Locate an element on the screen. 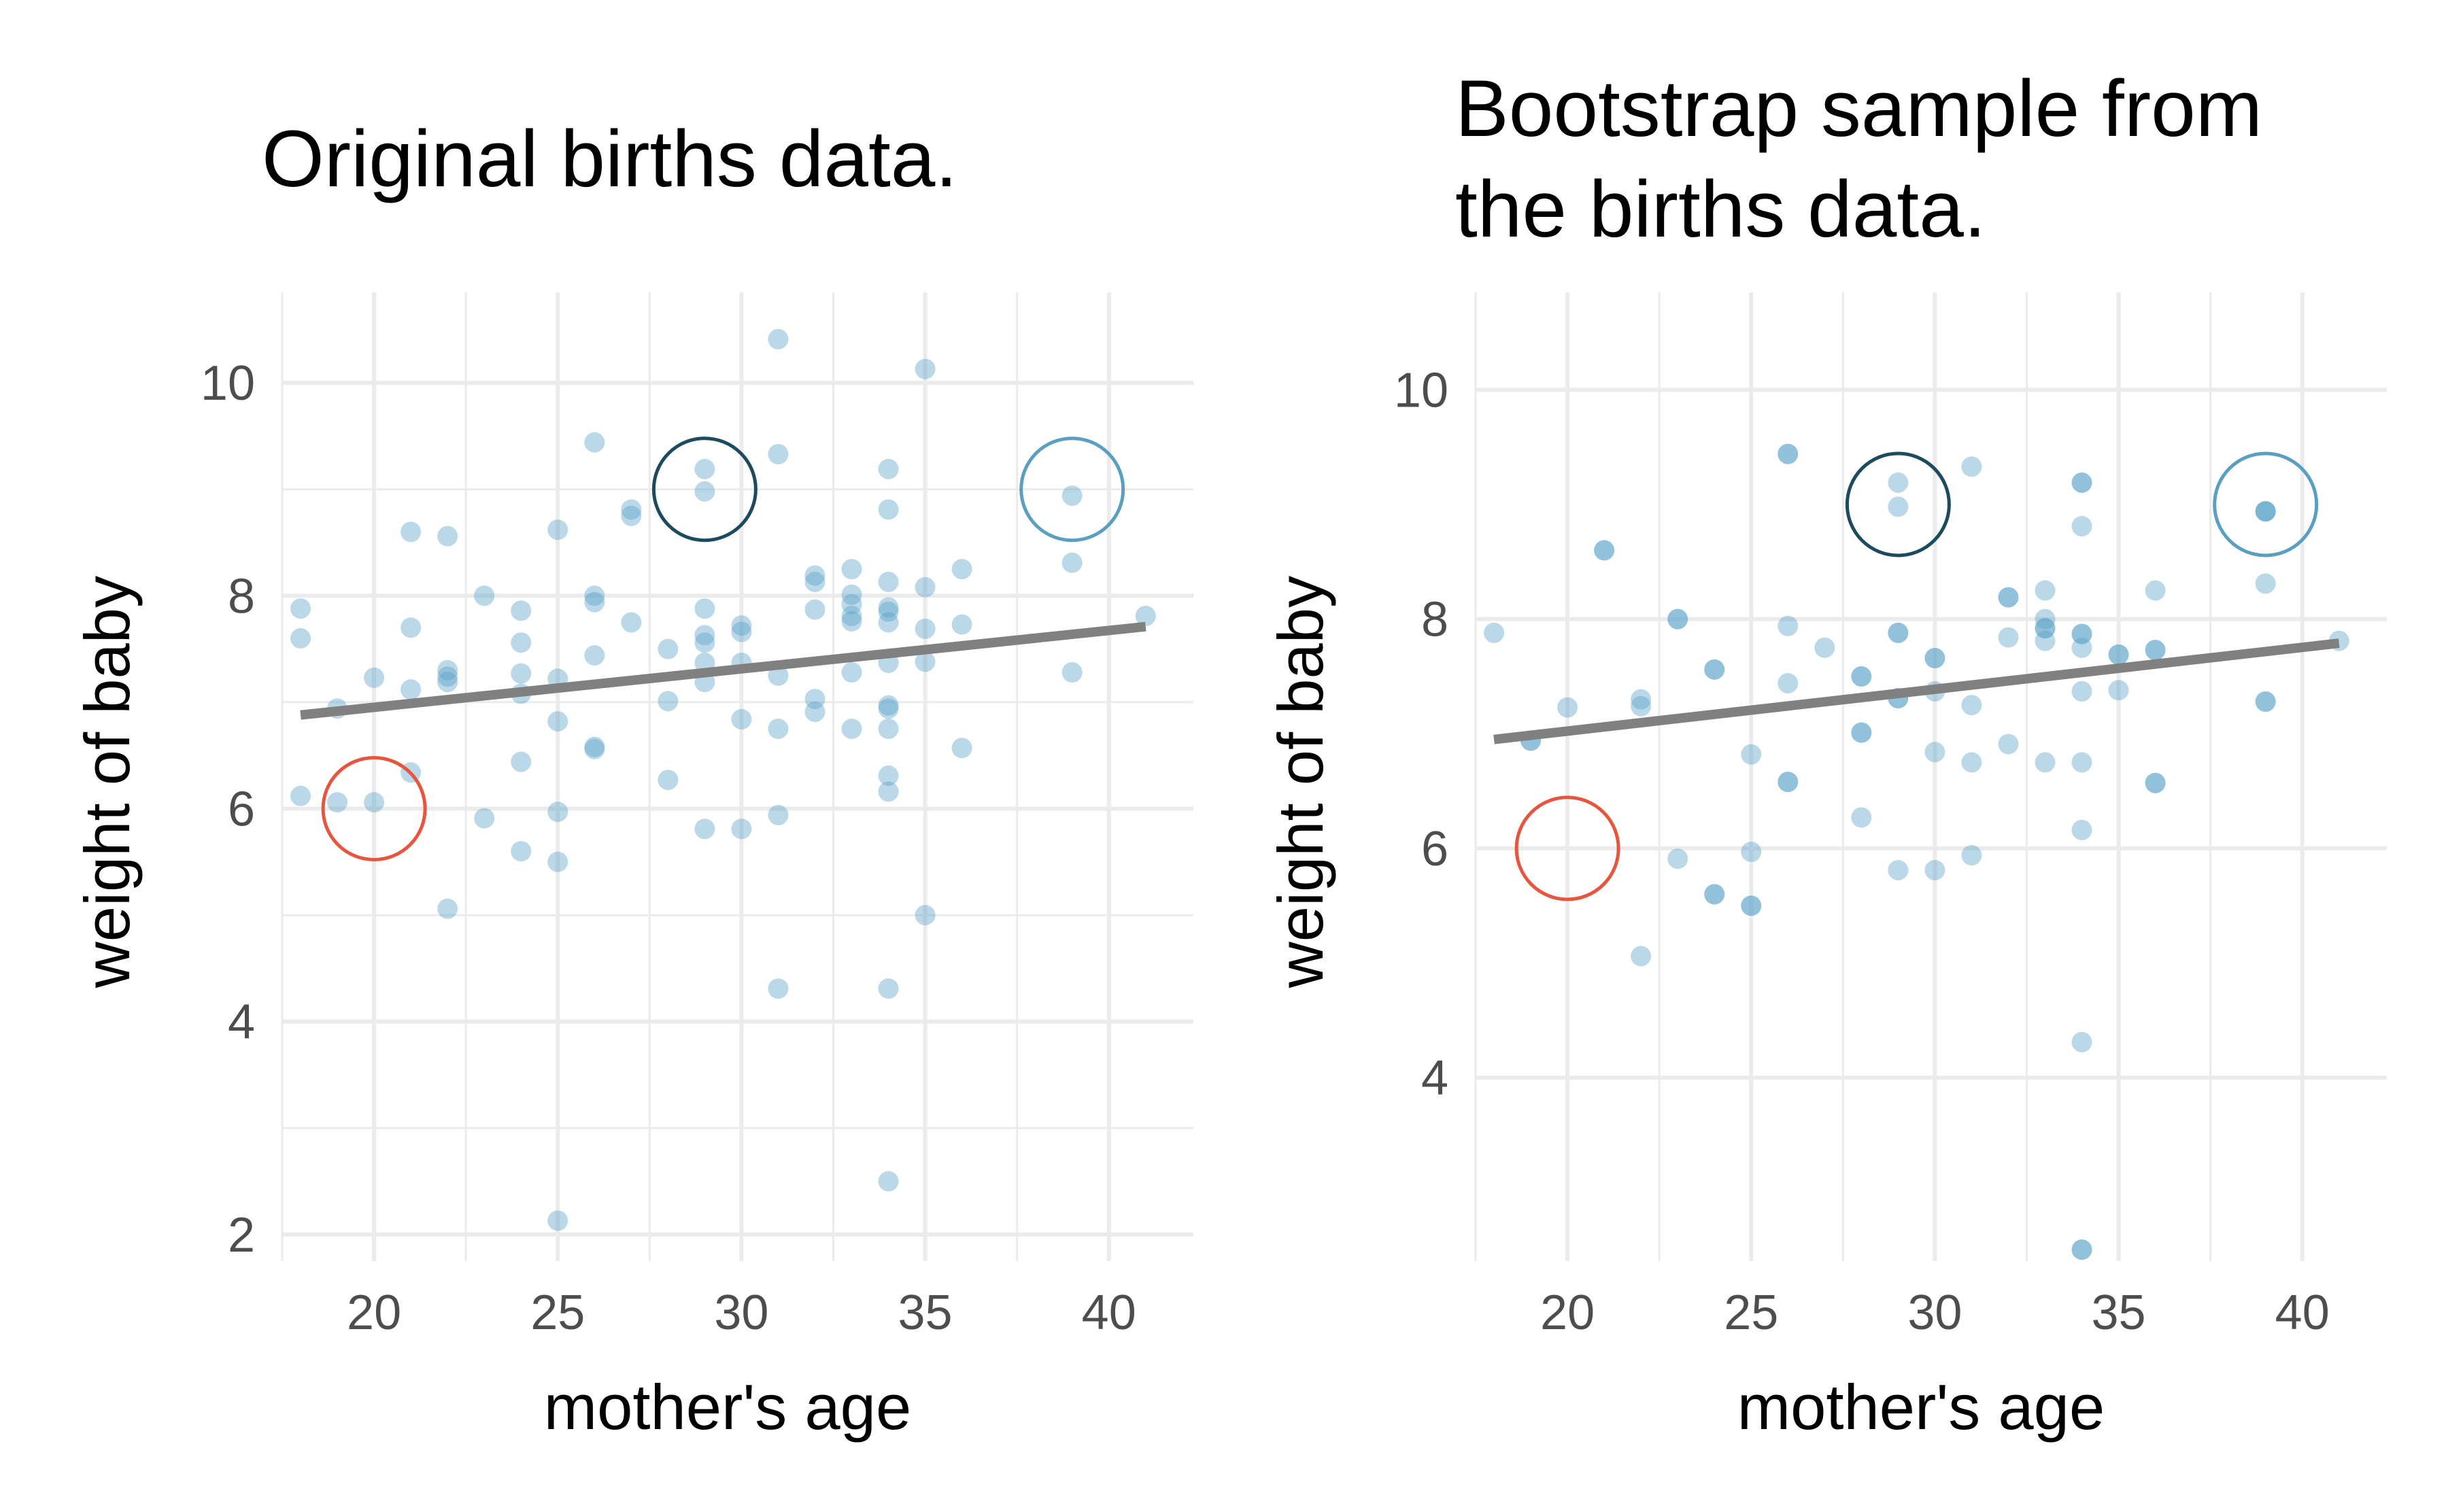 The image size is (2448, 1512). left-y-axis-label: weight of baby is located at coordinates (107, 782).